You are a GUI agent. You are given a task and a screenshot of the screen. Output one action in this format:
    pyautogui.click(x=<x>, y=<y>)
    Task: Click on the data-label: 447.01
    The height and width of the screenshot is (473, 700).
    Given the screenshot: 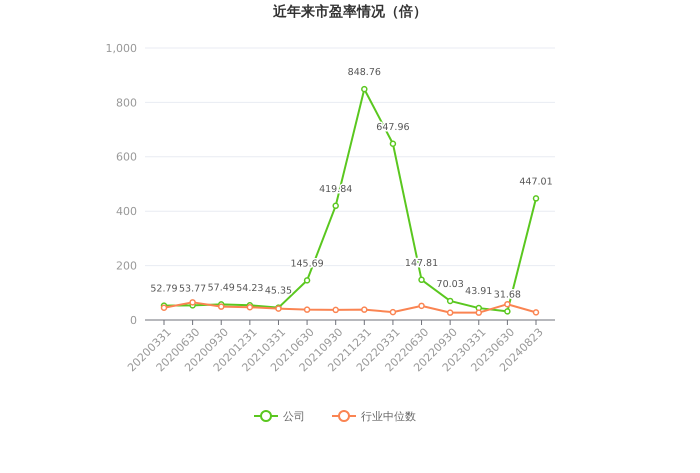 What is the action you would take?
    pyautogui.click(x=536, y=182)
    